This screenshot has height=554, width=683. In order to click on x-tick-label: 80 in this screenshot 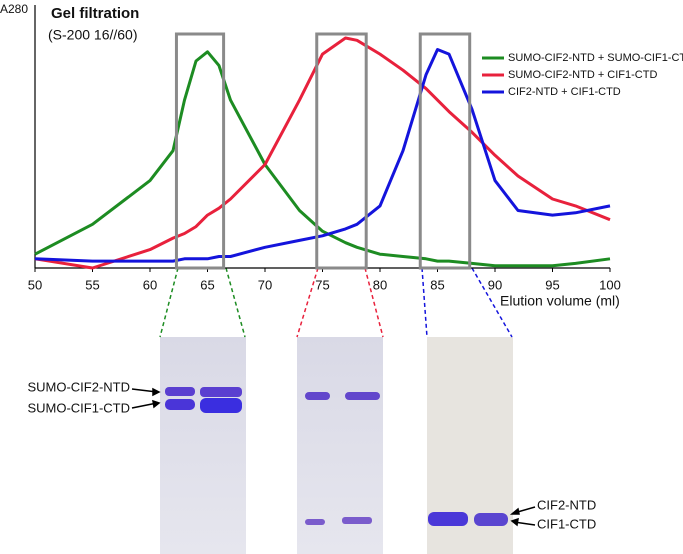, I will do `click(380, 284)`.